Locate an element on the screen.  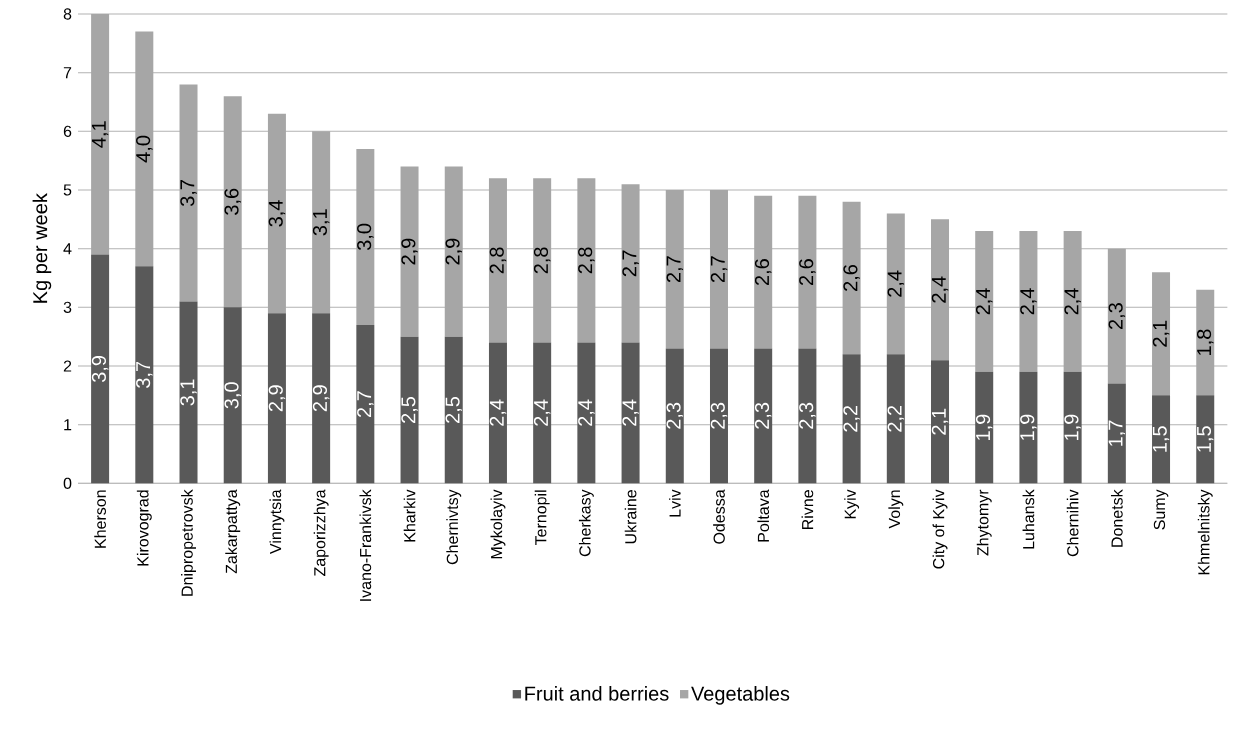
data-label: 3,6 is located at coordinates (232, 201).